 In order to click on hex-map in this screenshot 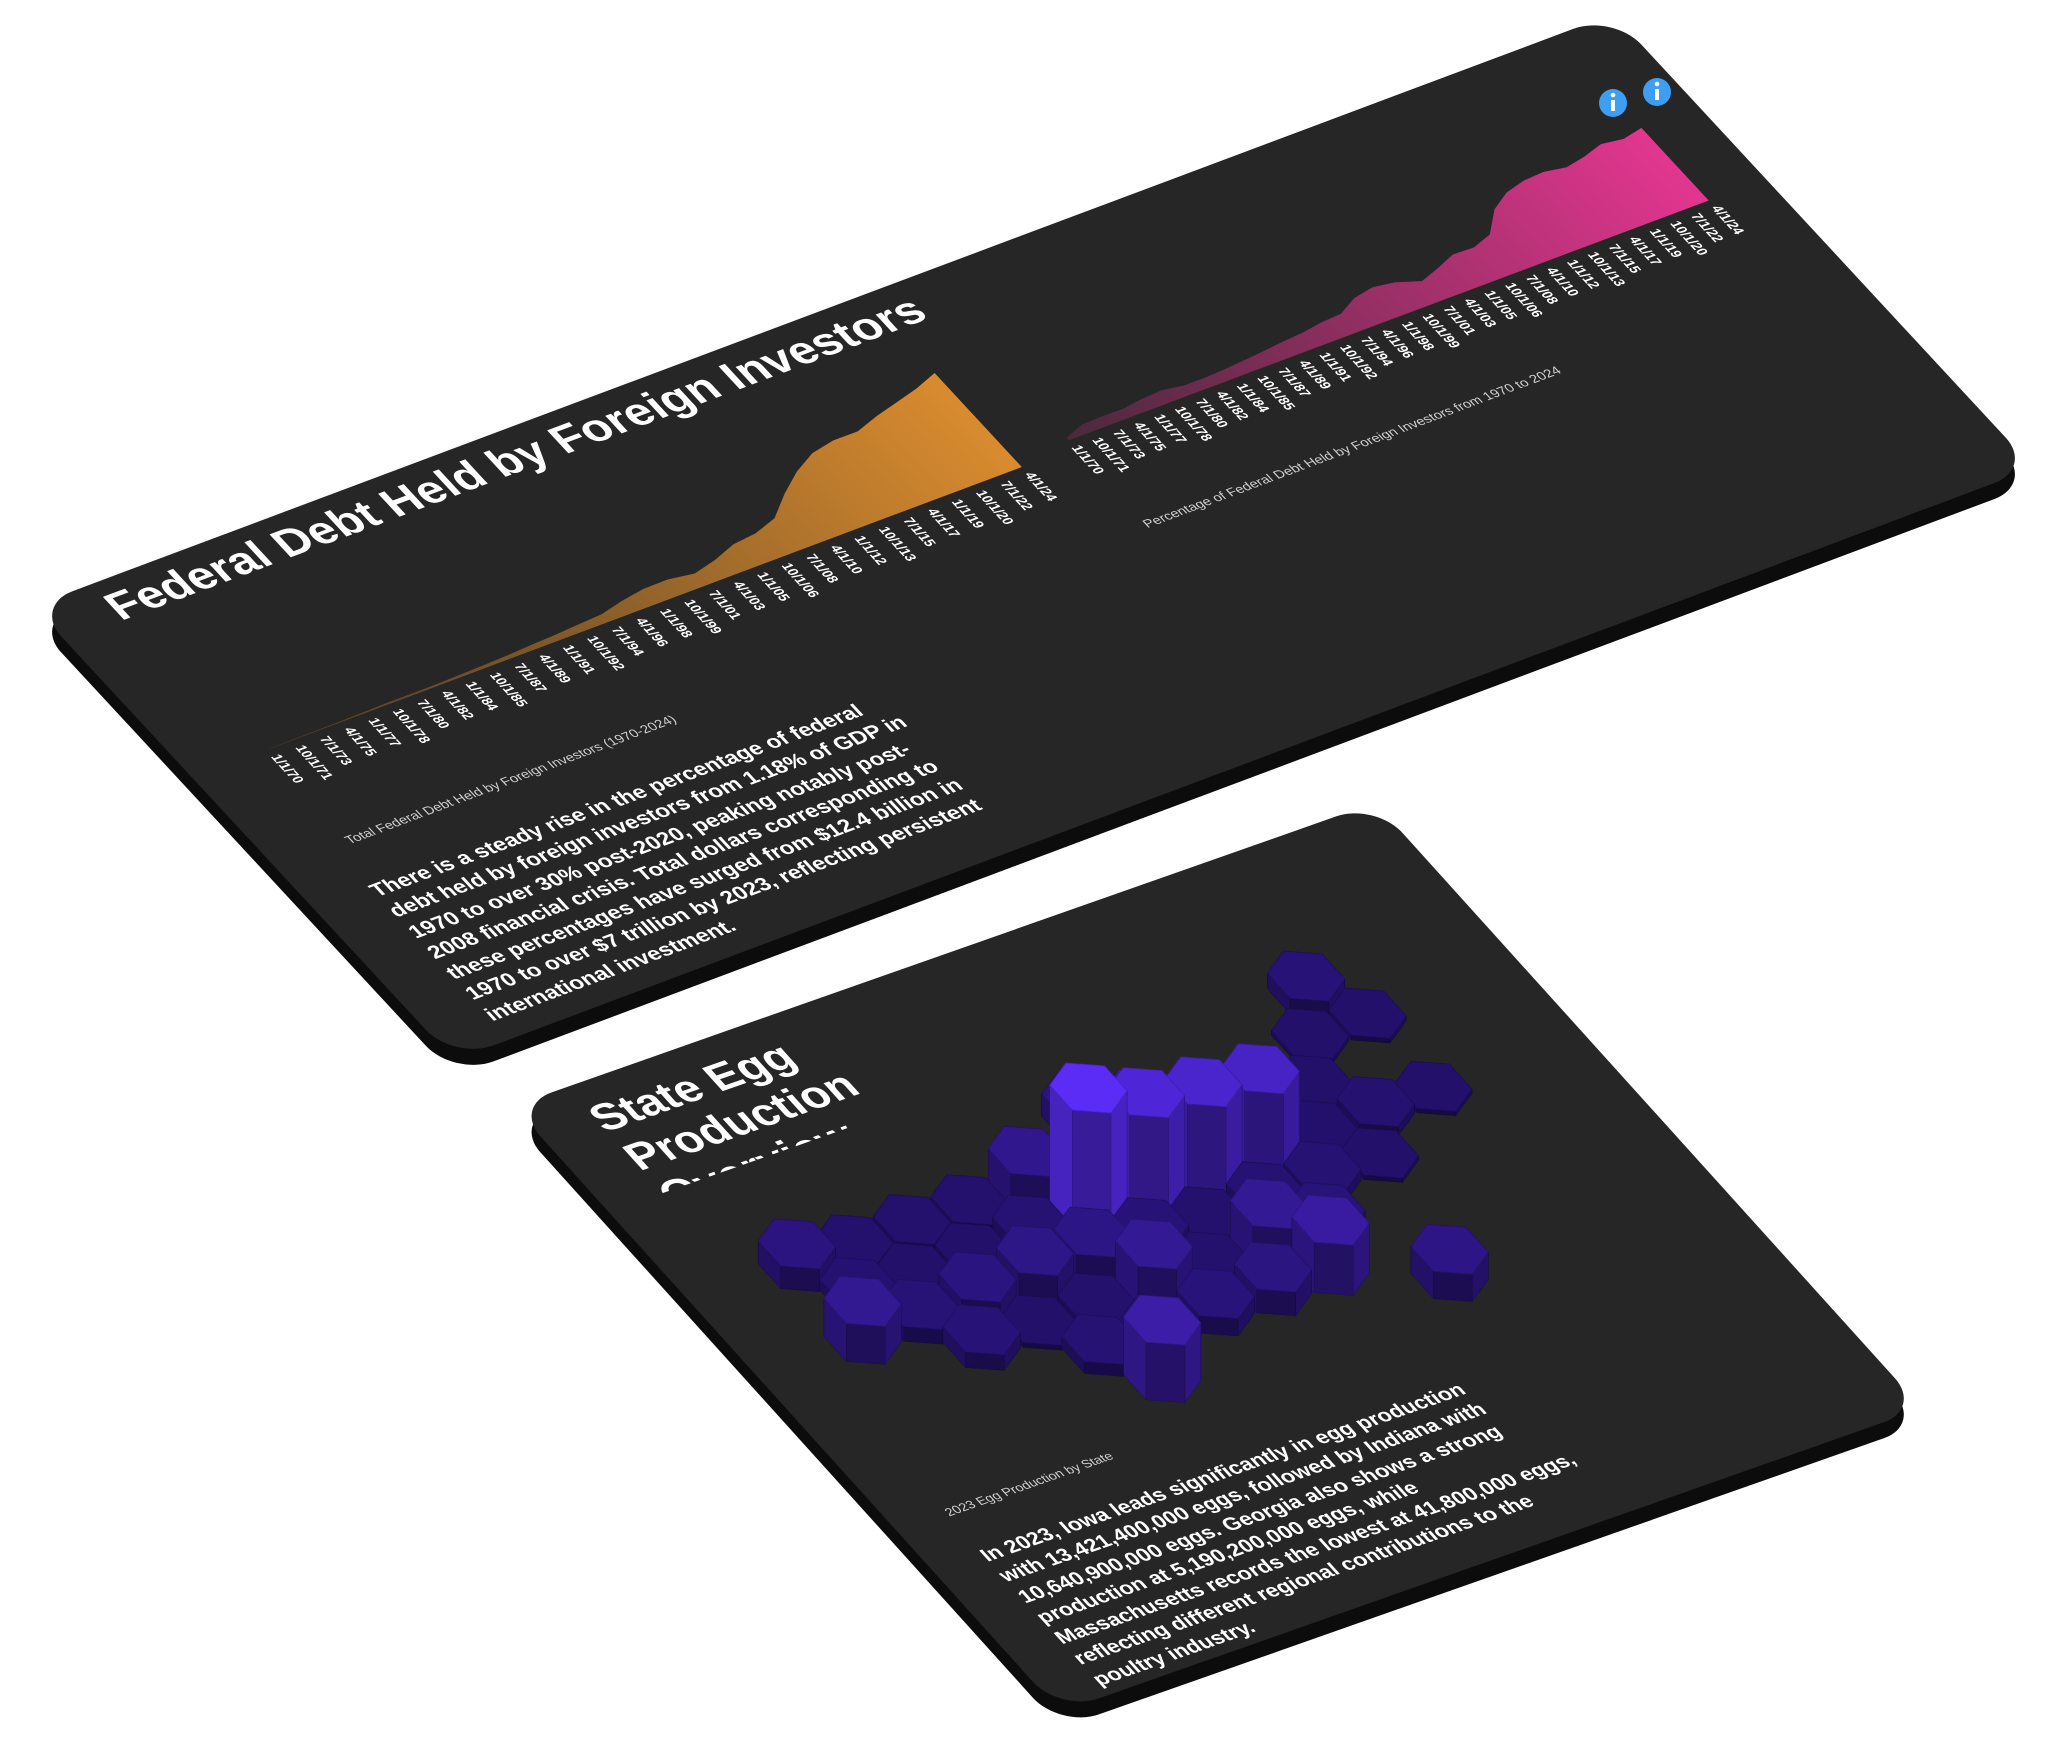, I will do `click(1123, 1177)`.